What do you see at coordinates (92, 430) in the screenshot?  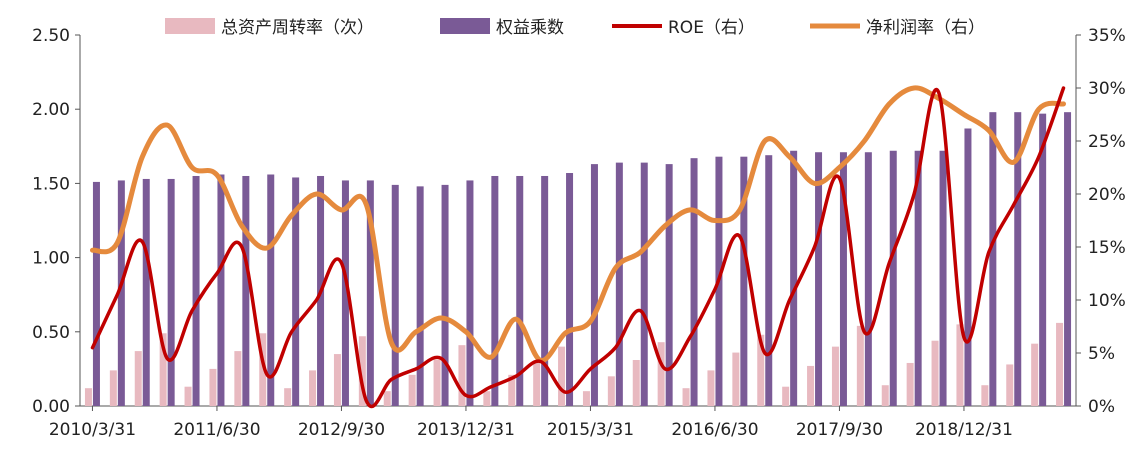 I see `x-tick-label: 2010/3/31` at bounding box center [92, 430].